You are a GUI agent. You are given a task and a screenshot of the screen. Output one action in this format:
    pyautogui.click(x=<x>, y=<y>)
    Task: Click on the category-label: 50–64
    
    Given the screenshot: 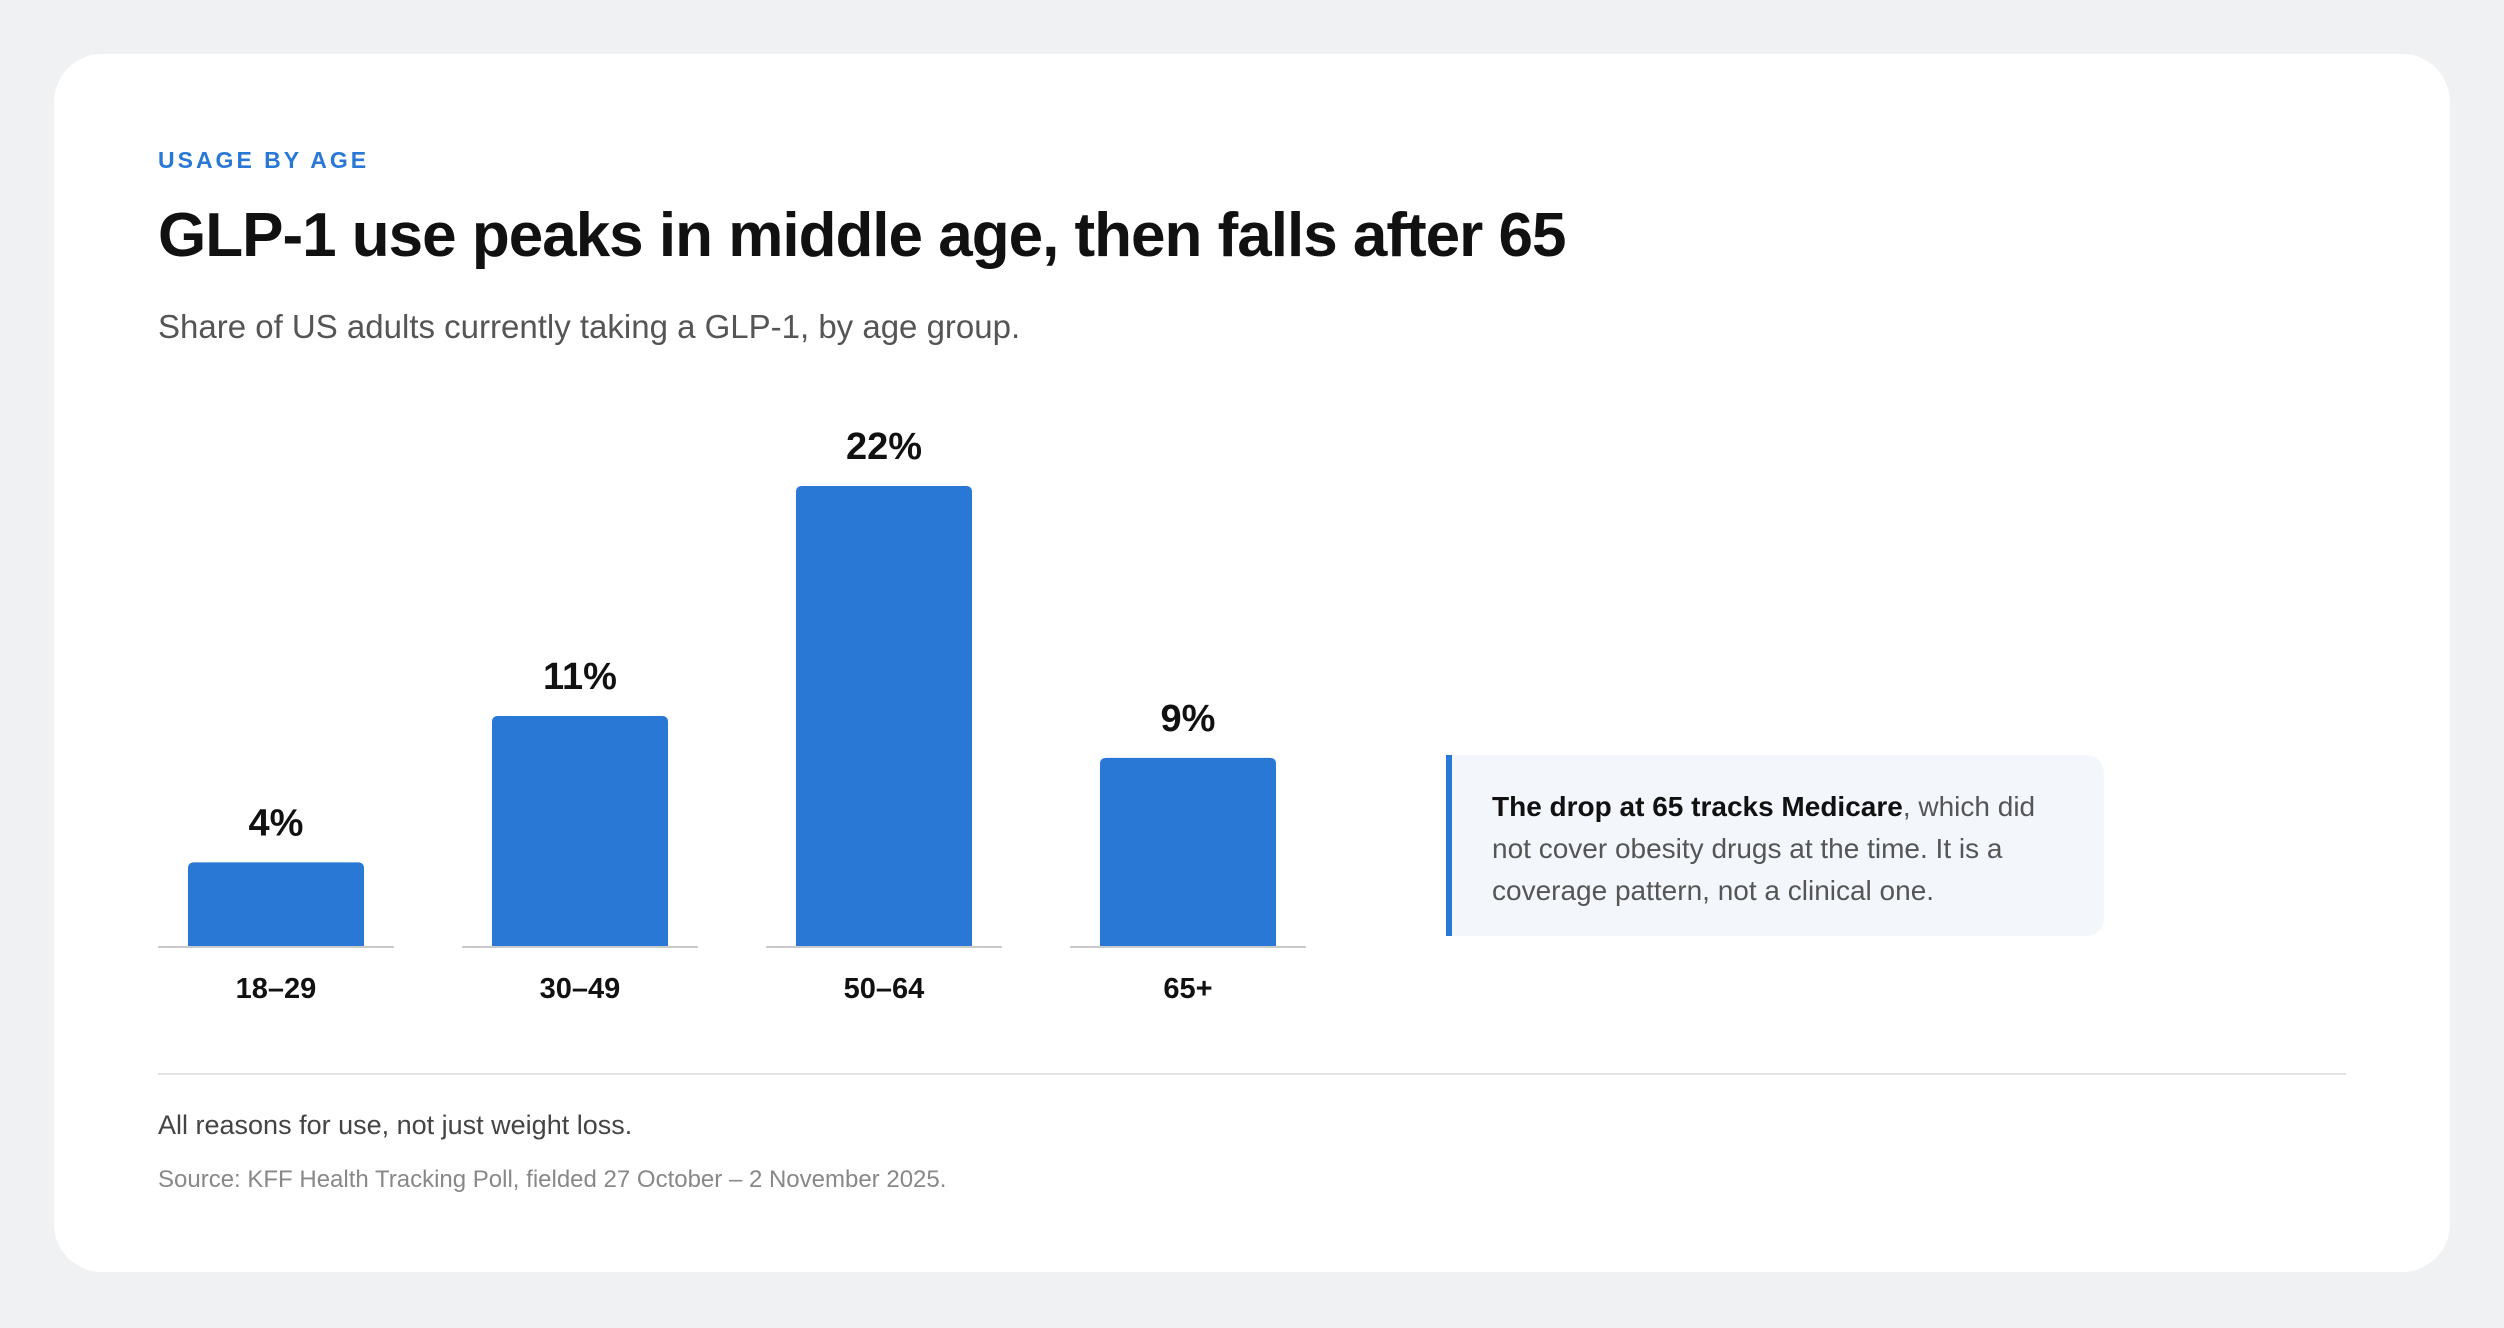 What is the action you would take?
    pyautogui.click(x=884, y=989)
    